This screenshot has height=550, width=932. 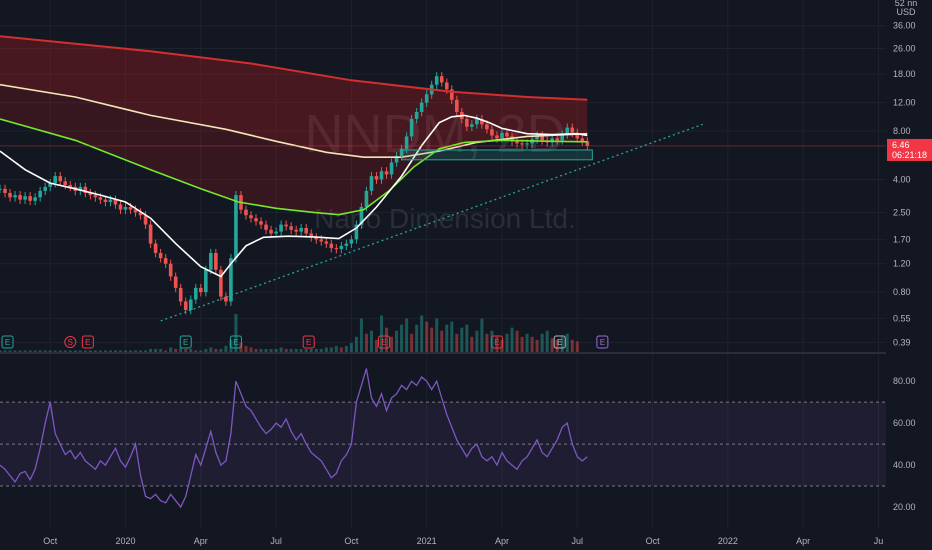 What do you see at coordinates (904, 444) in the screenshot?
I see `rsi-axis: 80.00 60.00 40.00 20.00` at bounding box center [904, 444].